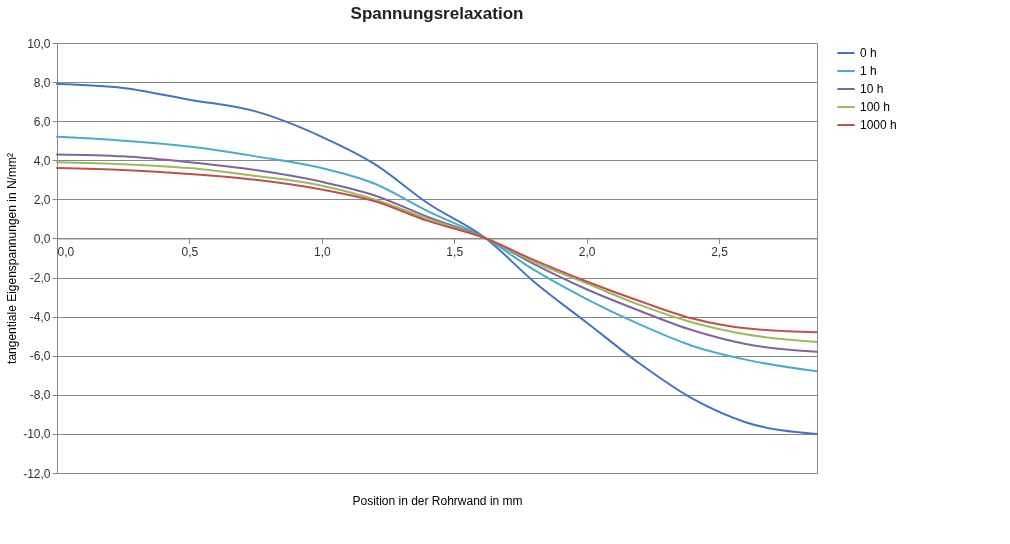 This screenshot has height=544, width=1010. Describe the element at coordinates (42, 199) in the screenshot. I see `y-tick-label: 2,0` at that location.